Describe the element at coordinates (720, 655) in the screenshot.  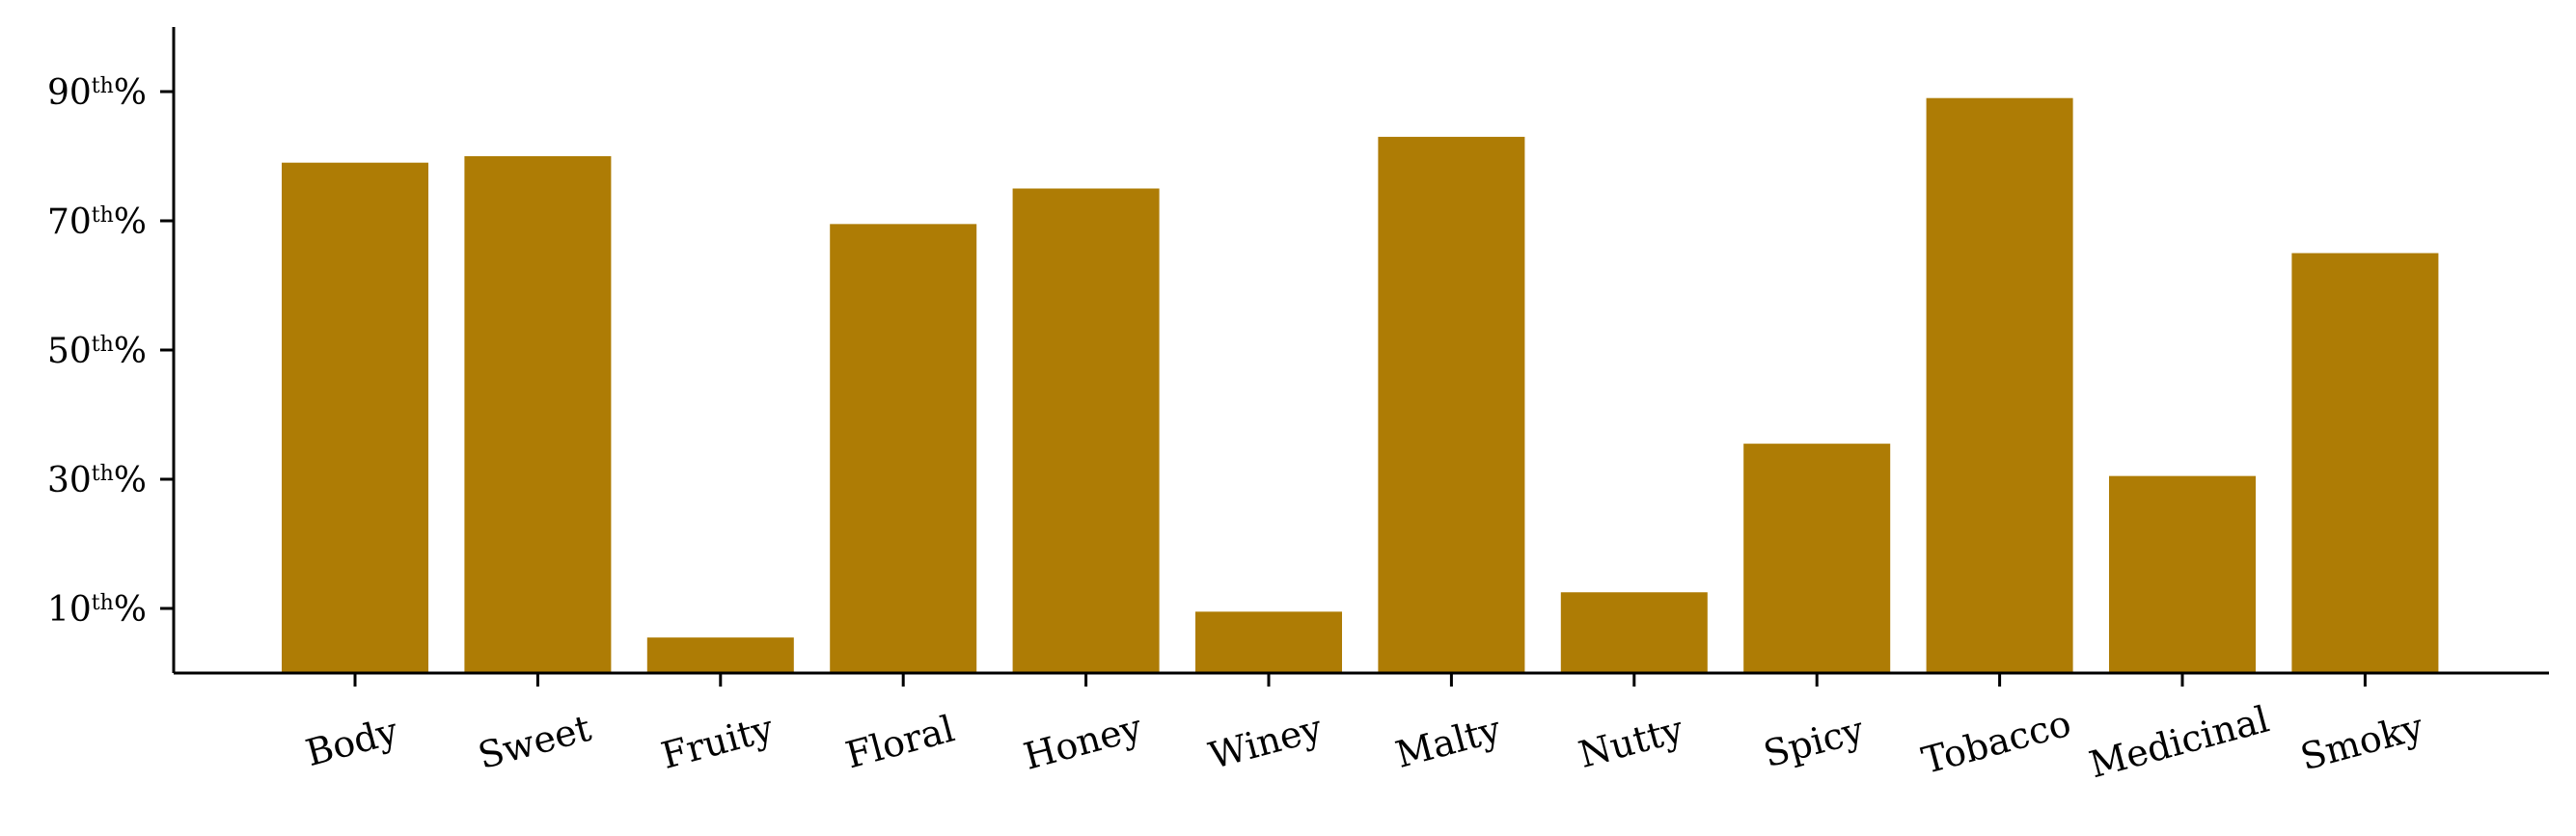
I see `bar-fruity` at that location.